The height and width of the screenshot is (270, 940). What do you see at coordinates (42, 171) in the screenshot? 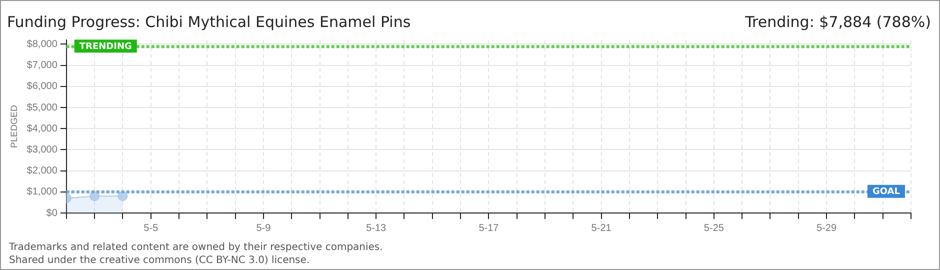
I see `y-tick-label: $2,000` at bounding box center [42, 171].